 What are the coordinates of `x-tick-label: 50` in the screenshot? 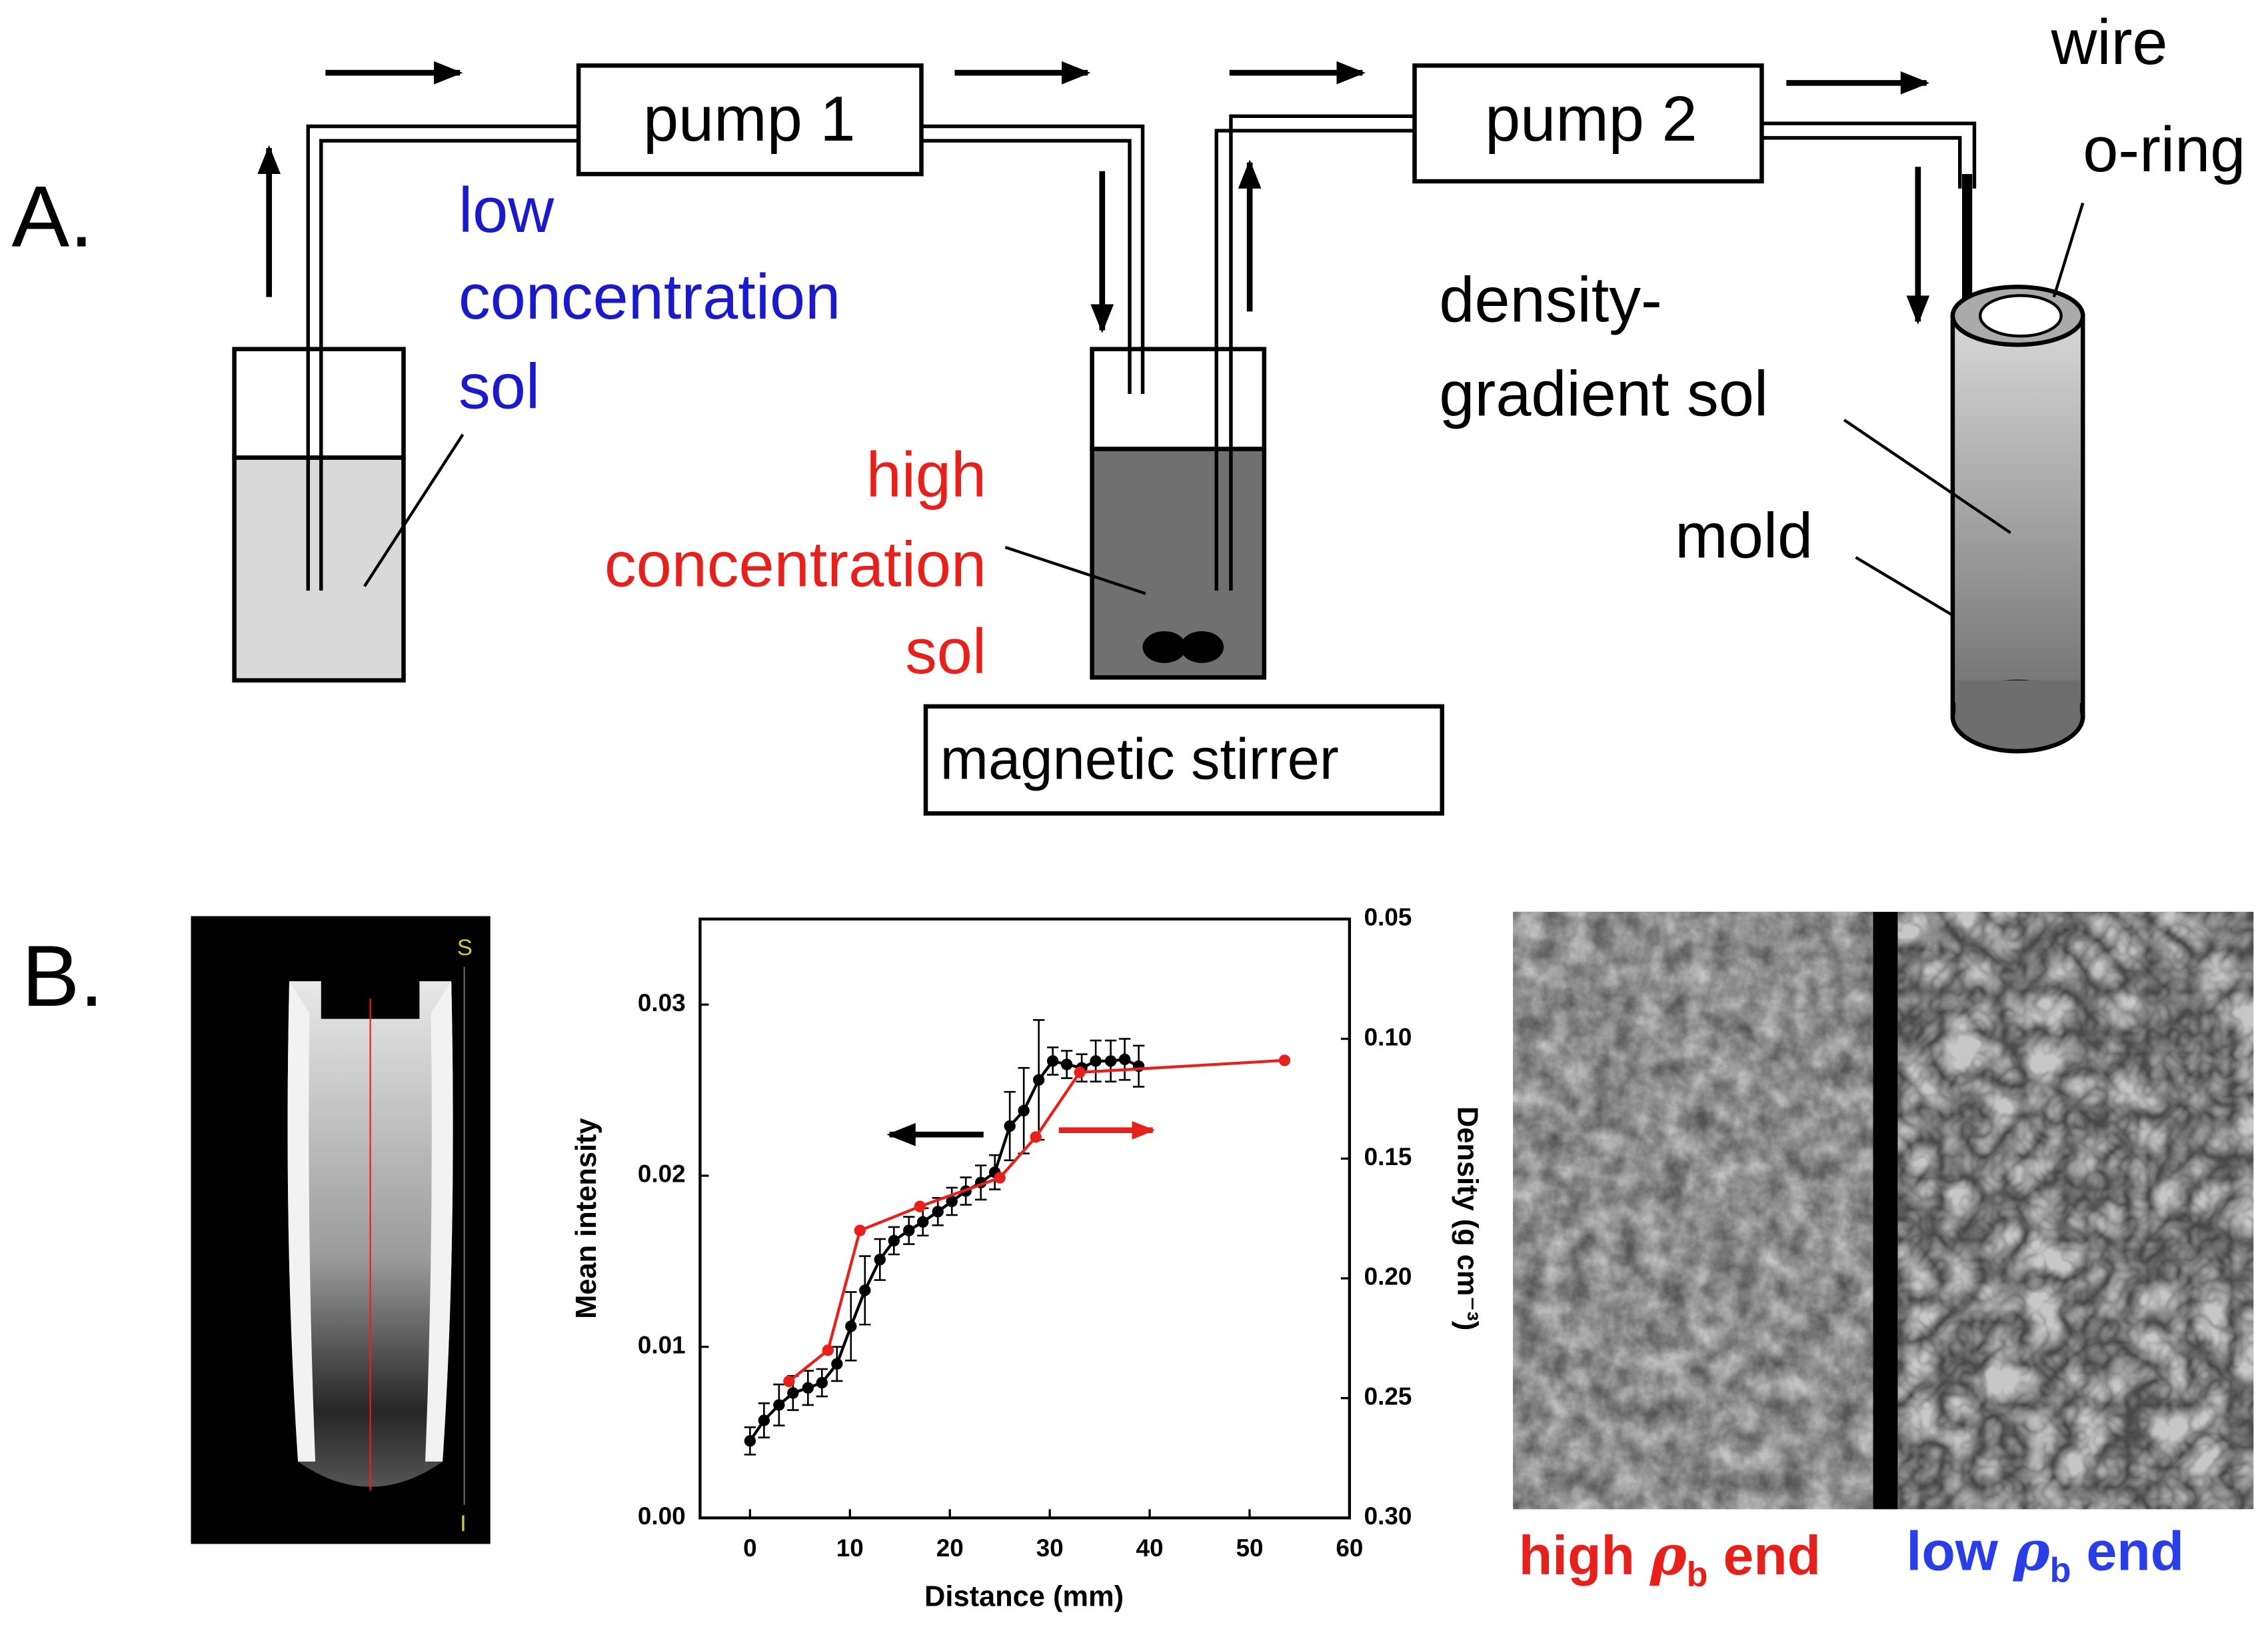 It's located at (1249, 1548).